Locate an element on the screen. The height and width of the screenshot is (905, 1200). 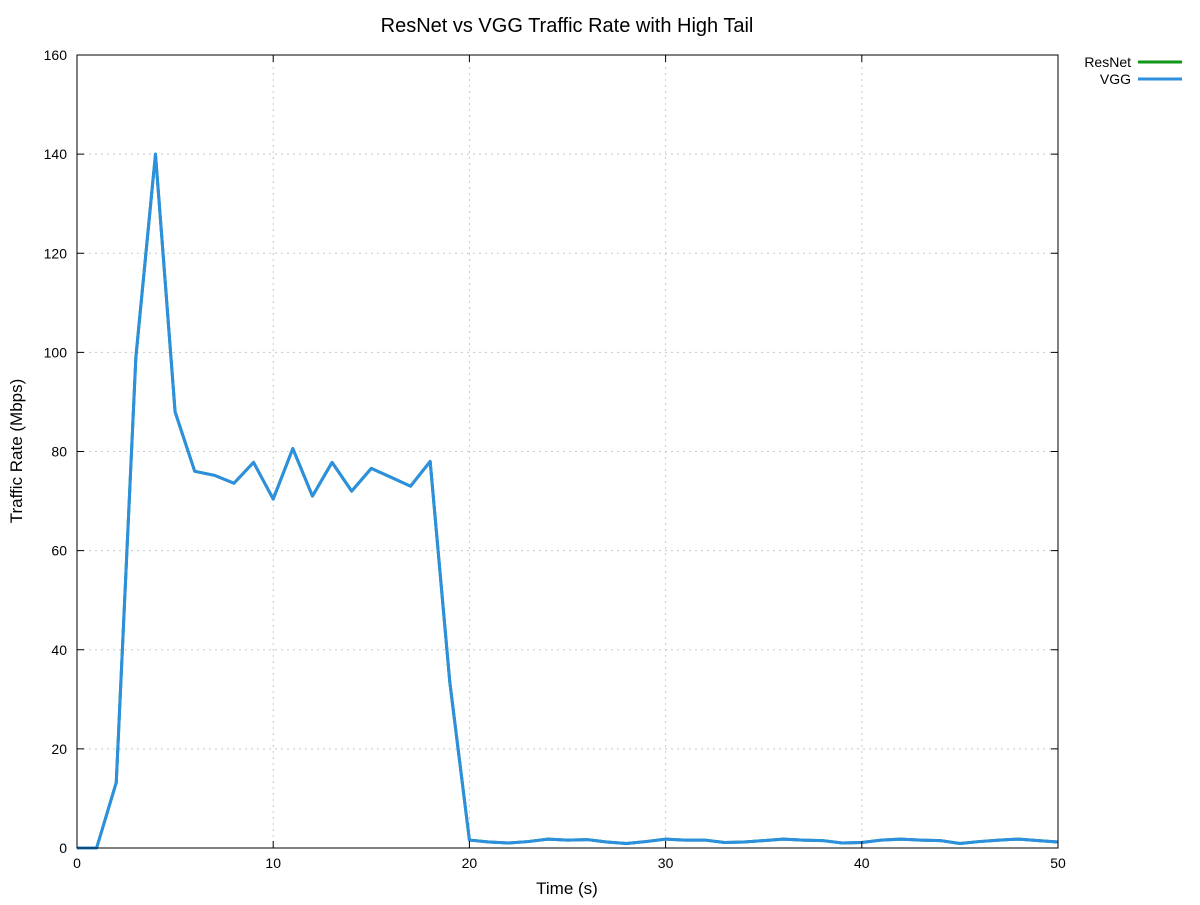
x-tick-label: 10 is located at coordinates (273, 863).